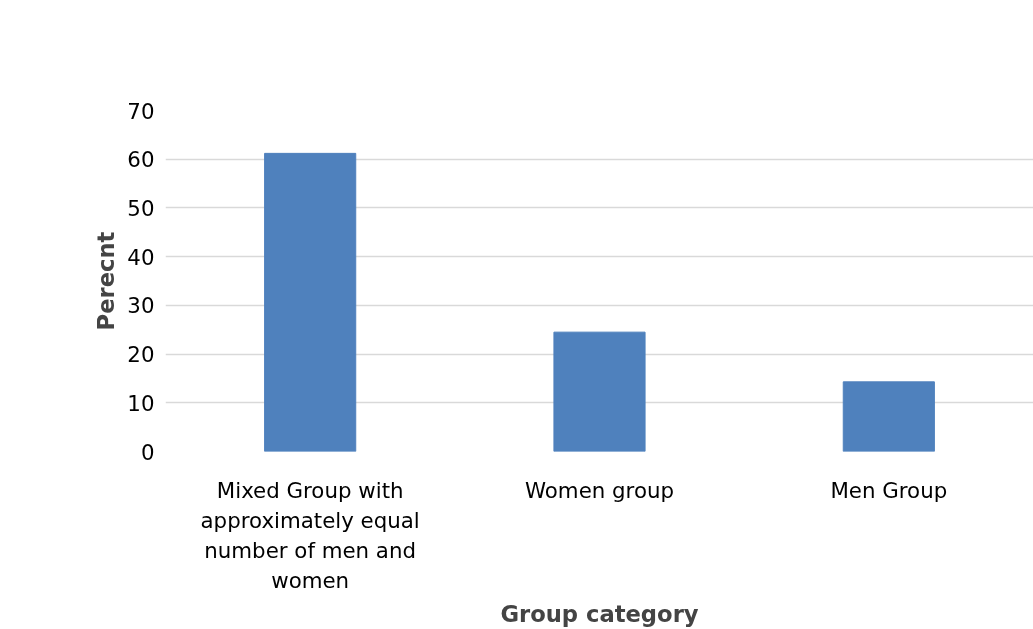 This screenshot has width=1033, height=629. I want to click on y-tick-label: 20, so click(141, 355).